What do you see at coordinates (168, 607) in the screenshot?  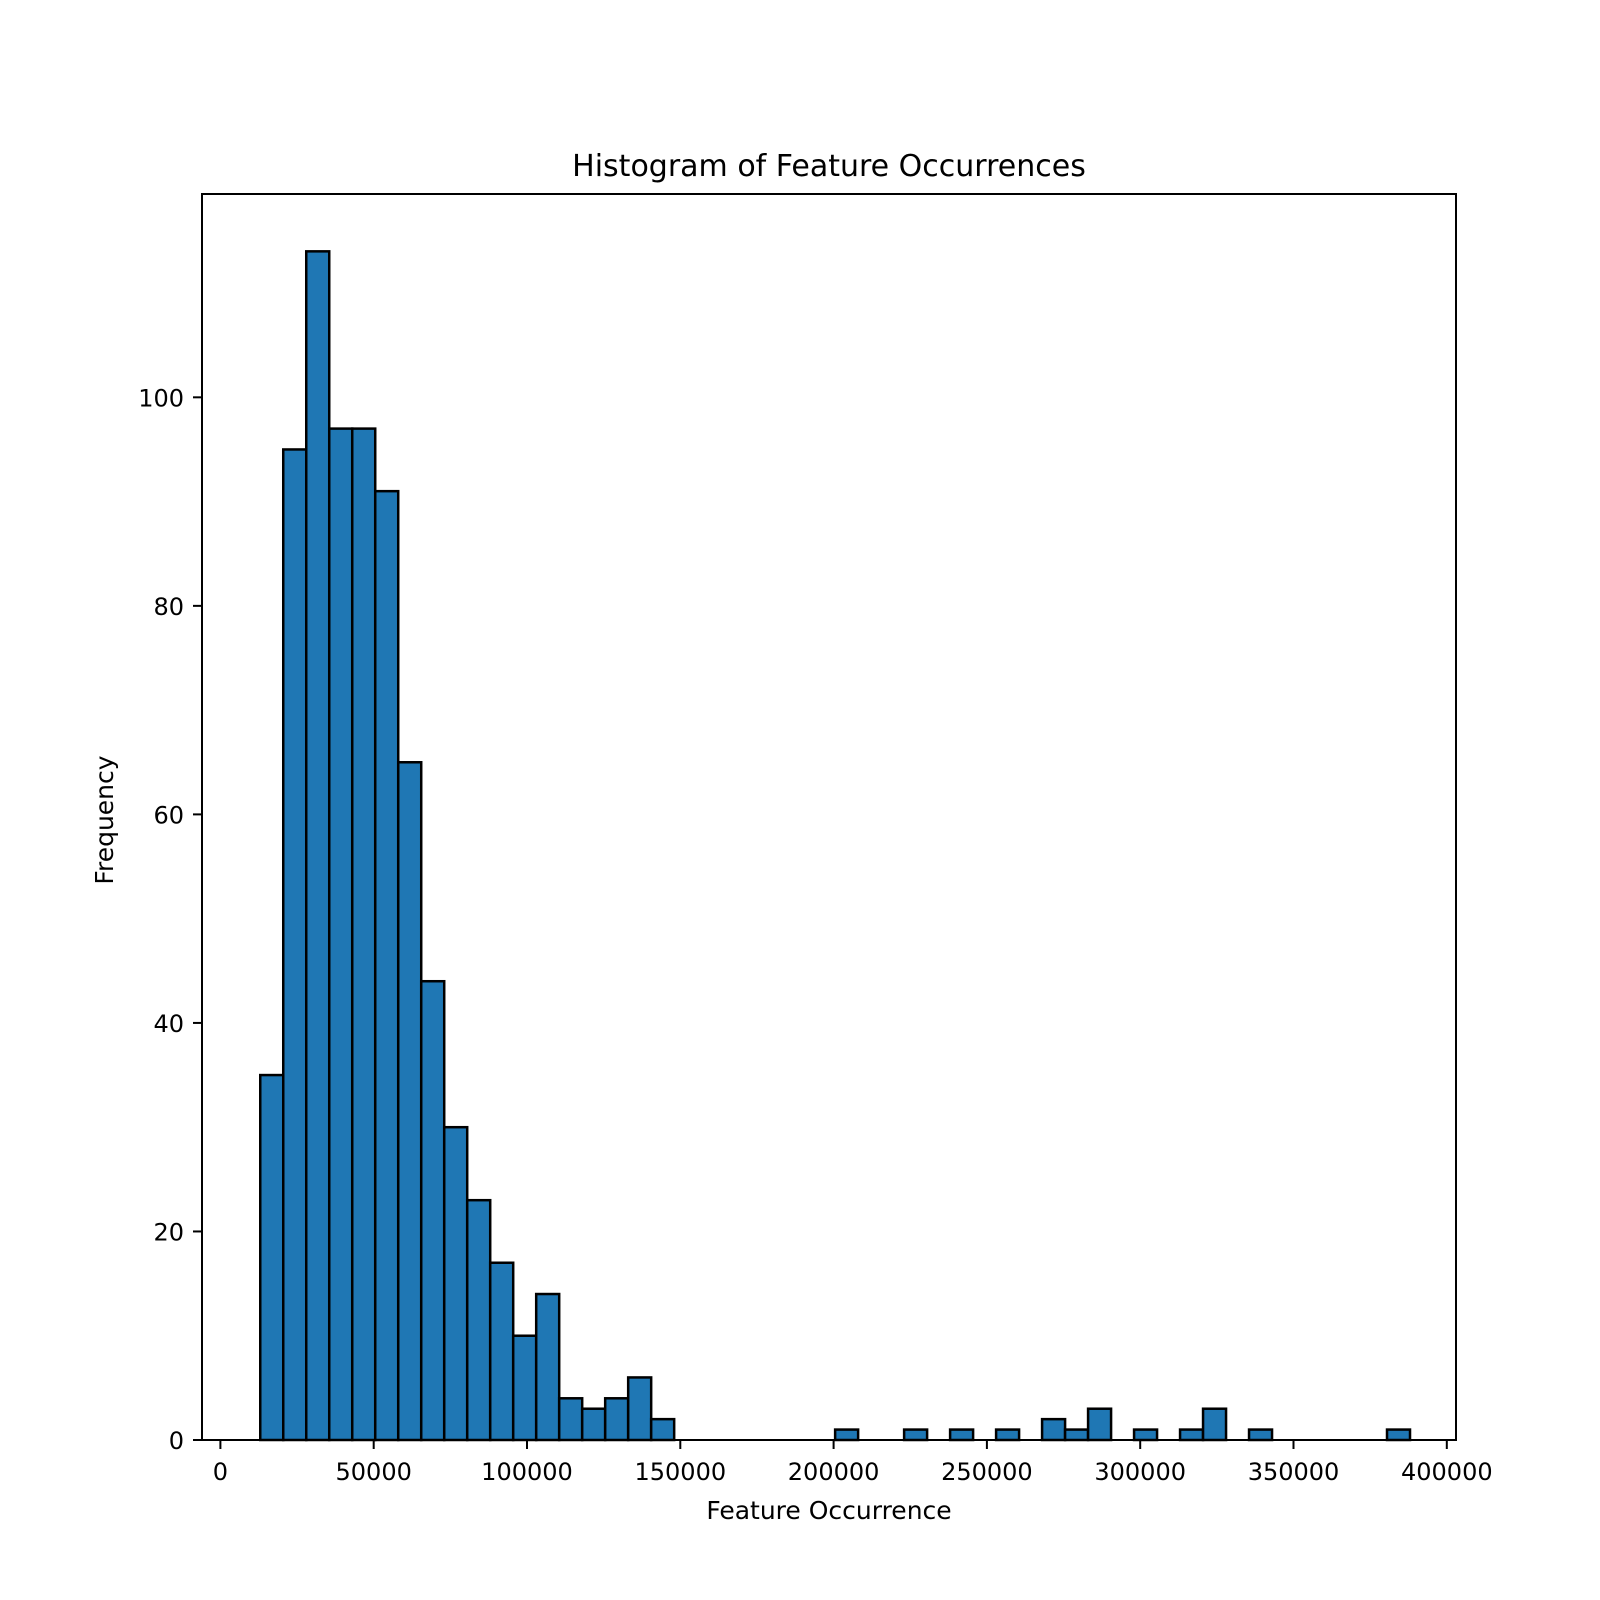 I see `y-tick-label: 80` at bounding box center [168, 607].